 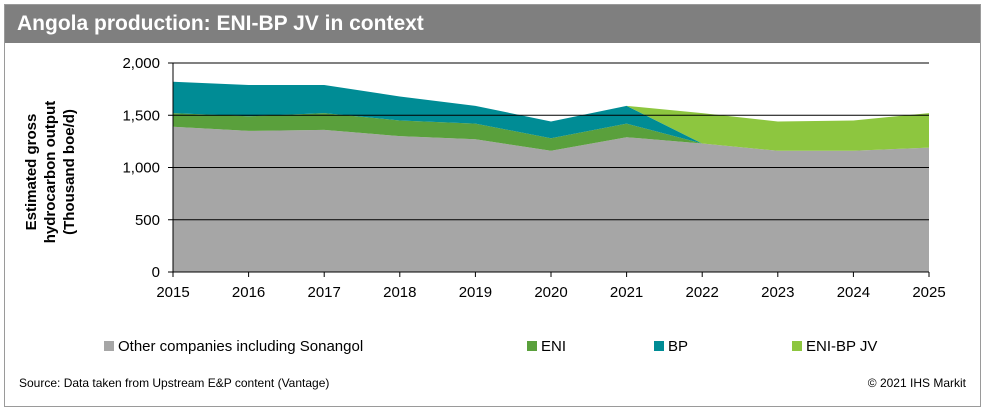 I want to click on x-tick-label: 2016, so click(x=248, y=292).